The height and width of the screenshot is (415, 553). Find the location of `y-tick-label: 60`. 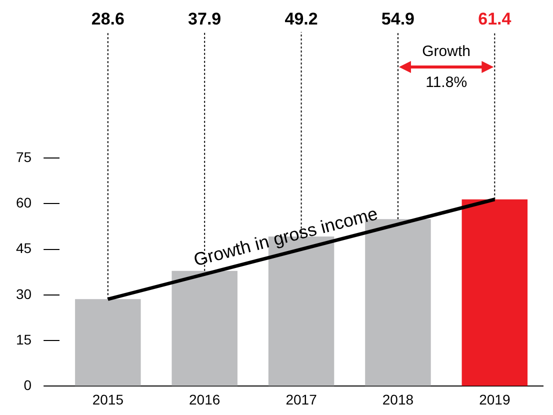

y-tick-label: 60 is located at coordinates (24, 202).